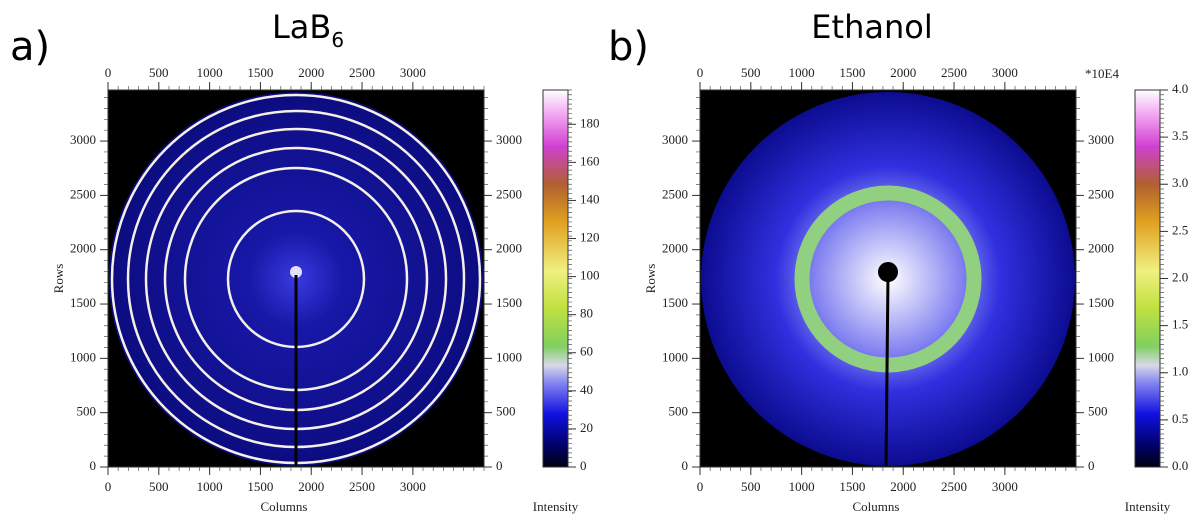 This screenshot has height=519, width=1196. What do you see at coordinates (590, 236) in the screenshot?
I see `colorbar-tick-label: 120` at bounding box center [590, 236].